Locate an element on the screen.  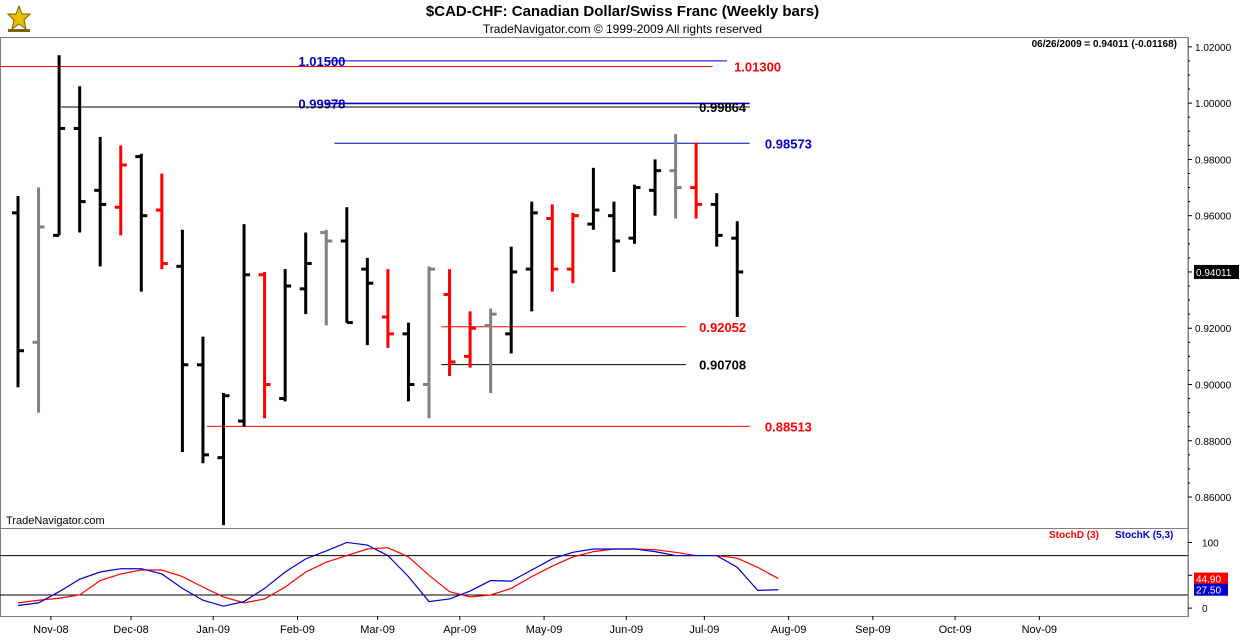
date-label: Dec-08 is located at coordinates (130, 630).